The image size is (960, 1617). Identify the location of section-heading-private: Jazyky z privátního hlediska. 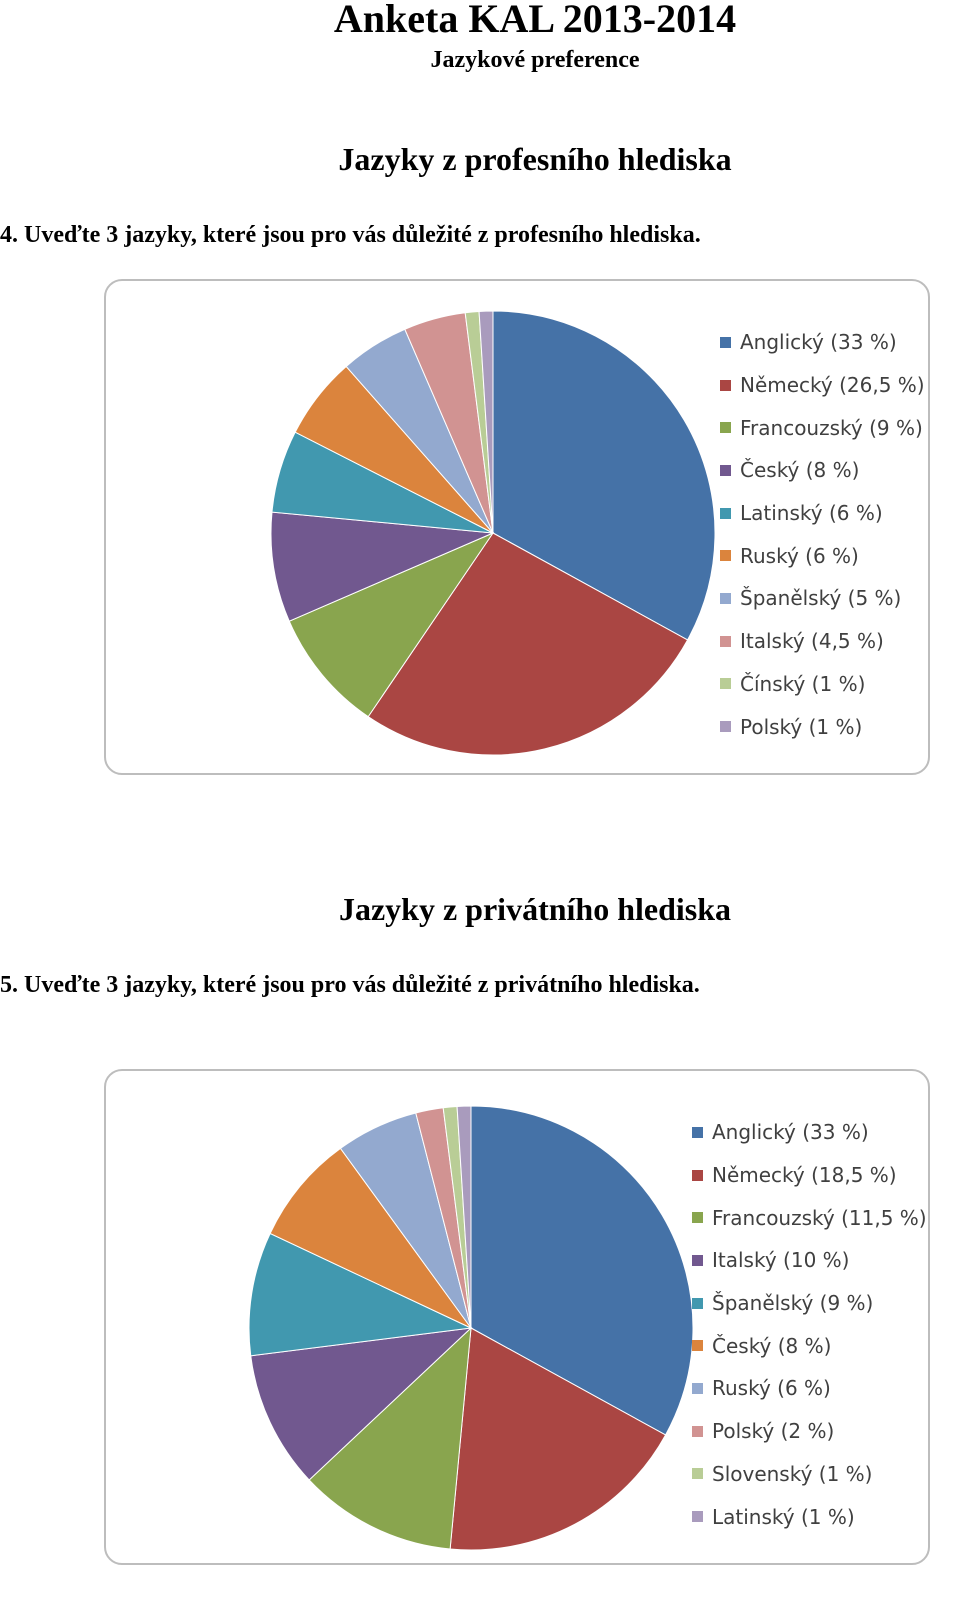
(535, 909).